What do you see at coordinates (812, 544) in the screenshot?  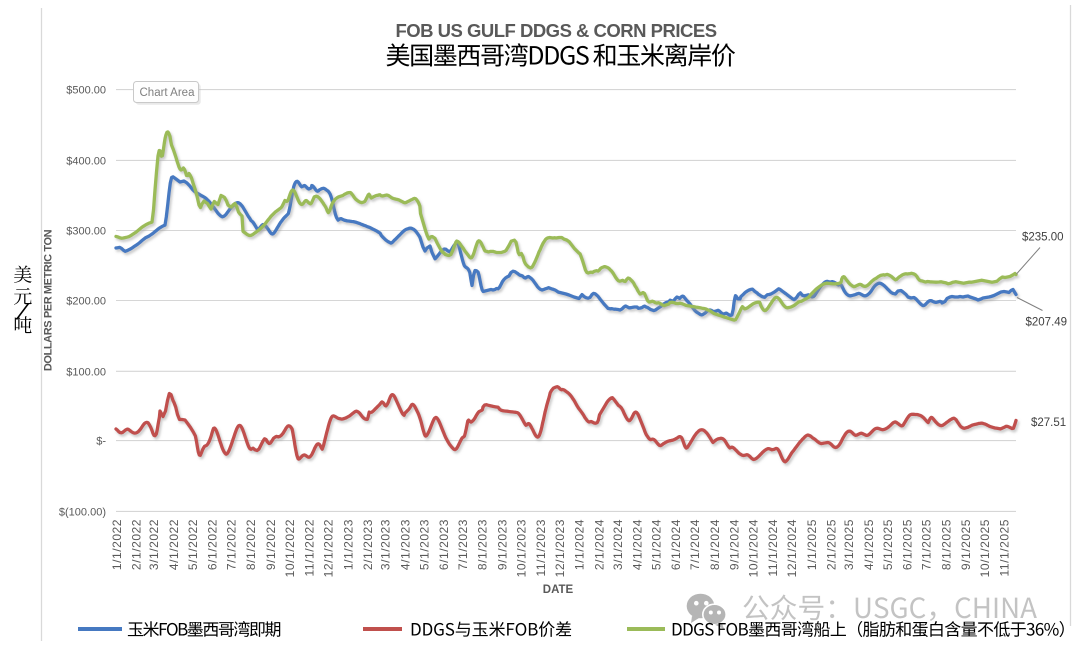 I see `svg-text: 1/1/2025` at bounding box center [812, 544].